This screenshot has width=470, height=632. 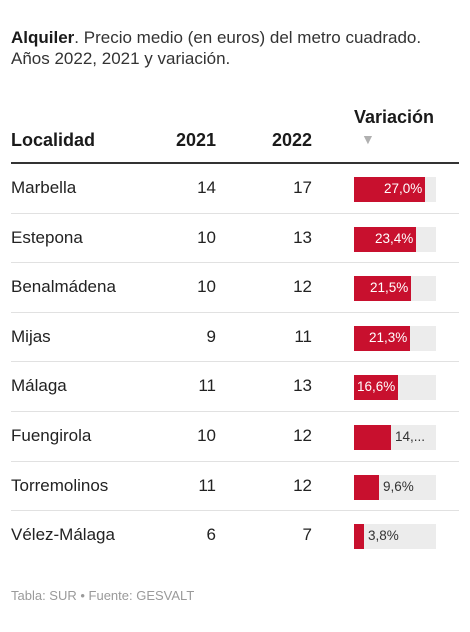 I want to click on header-localidad: Localidad, so click(x=53, y=140).